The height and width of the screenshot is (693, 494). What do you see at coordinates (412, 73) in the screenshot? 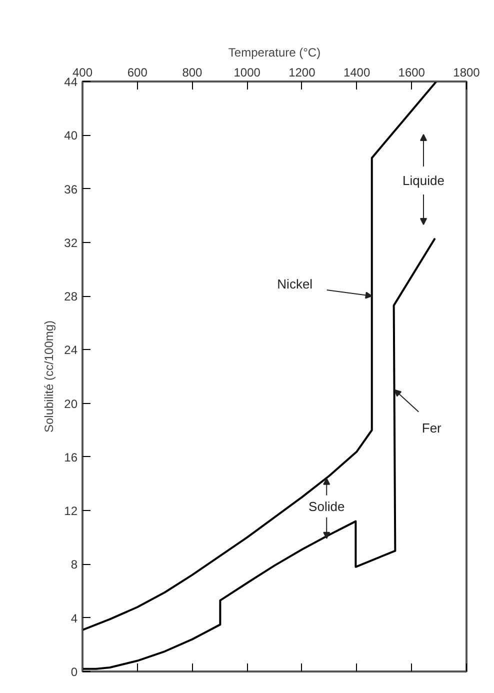
I see `x-tick-label: 1600` at bounding box center [412, 73].